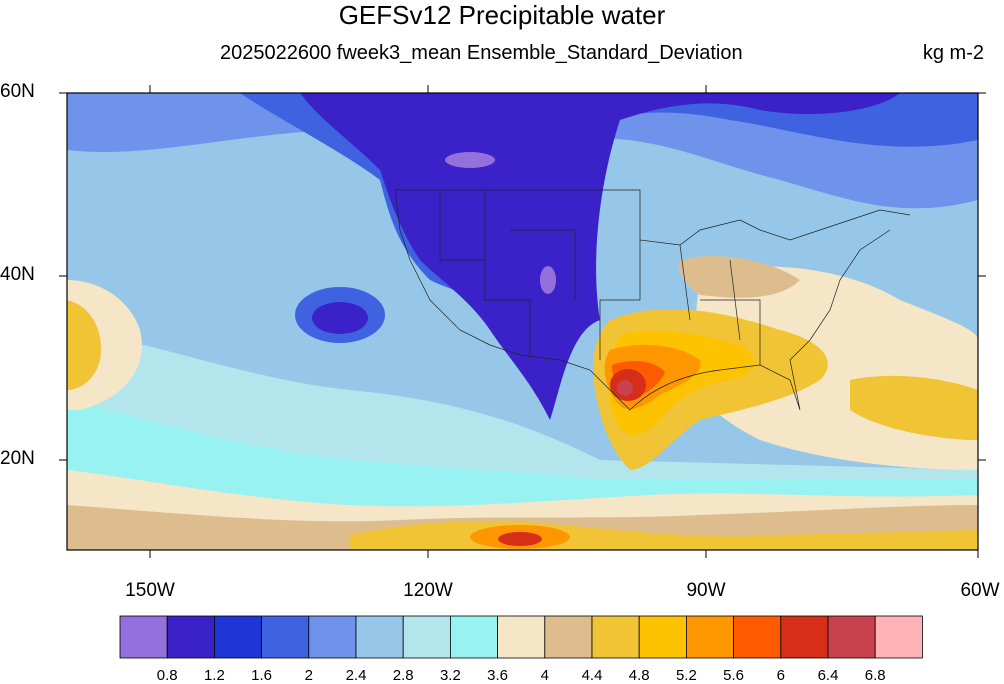  Describe the element at coordinates (150, 590) in the screenshot. I see `lon-label-150w: 150W` at that location.